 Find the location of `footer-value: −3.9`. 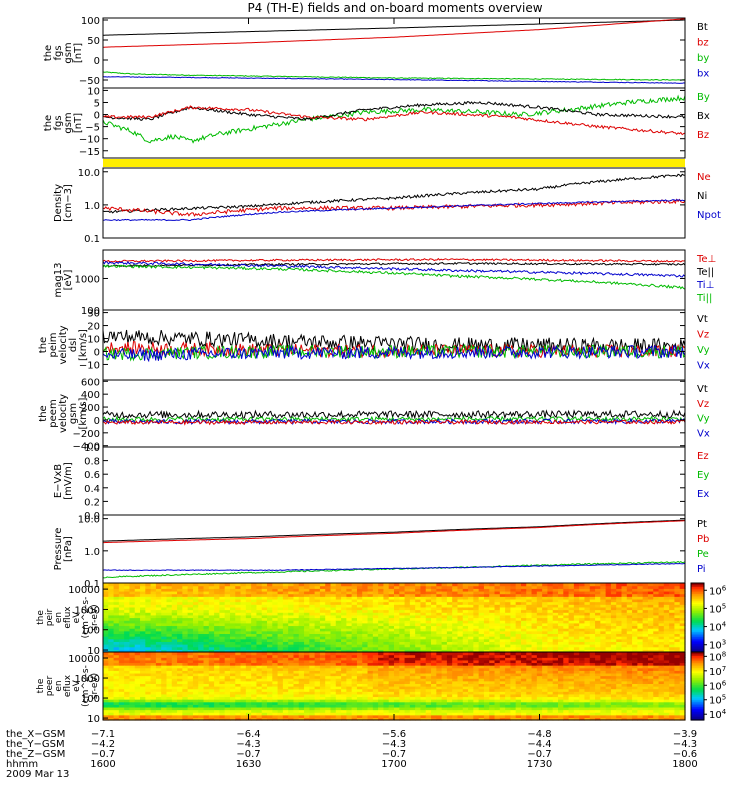

footer-value: −3.9 is located at coordinates (685, 734).